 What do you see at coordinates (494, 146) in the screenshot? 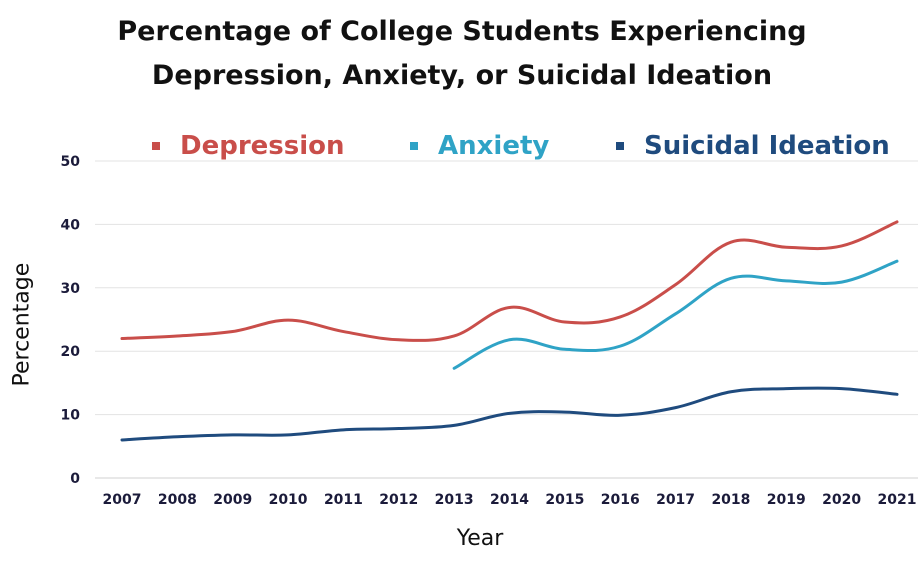
I see `legend-label-anxiety: Anxiety` at bounding box center [494, 146].